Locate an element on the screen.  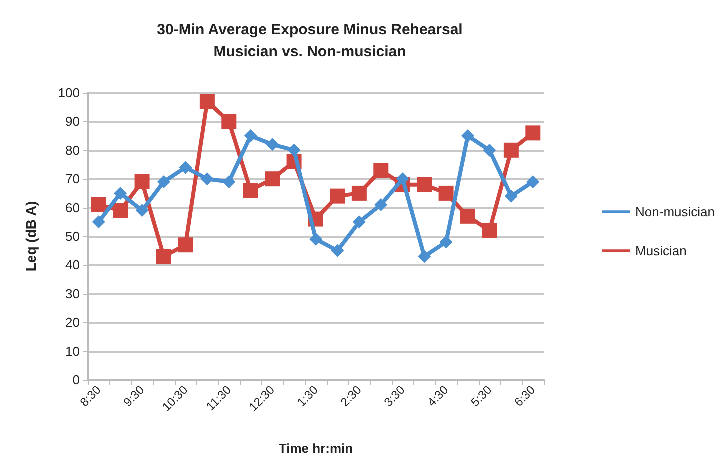
y-tick-label: 30 is located at coordinates (73, 294).